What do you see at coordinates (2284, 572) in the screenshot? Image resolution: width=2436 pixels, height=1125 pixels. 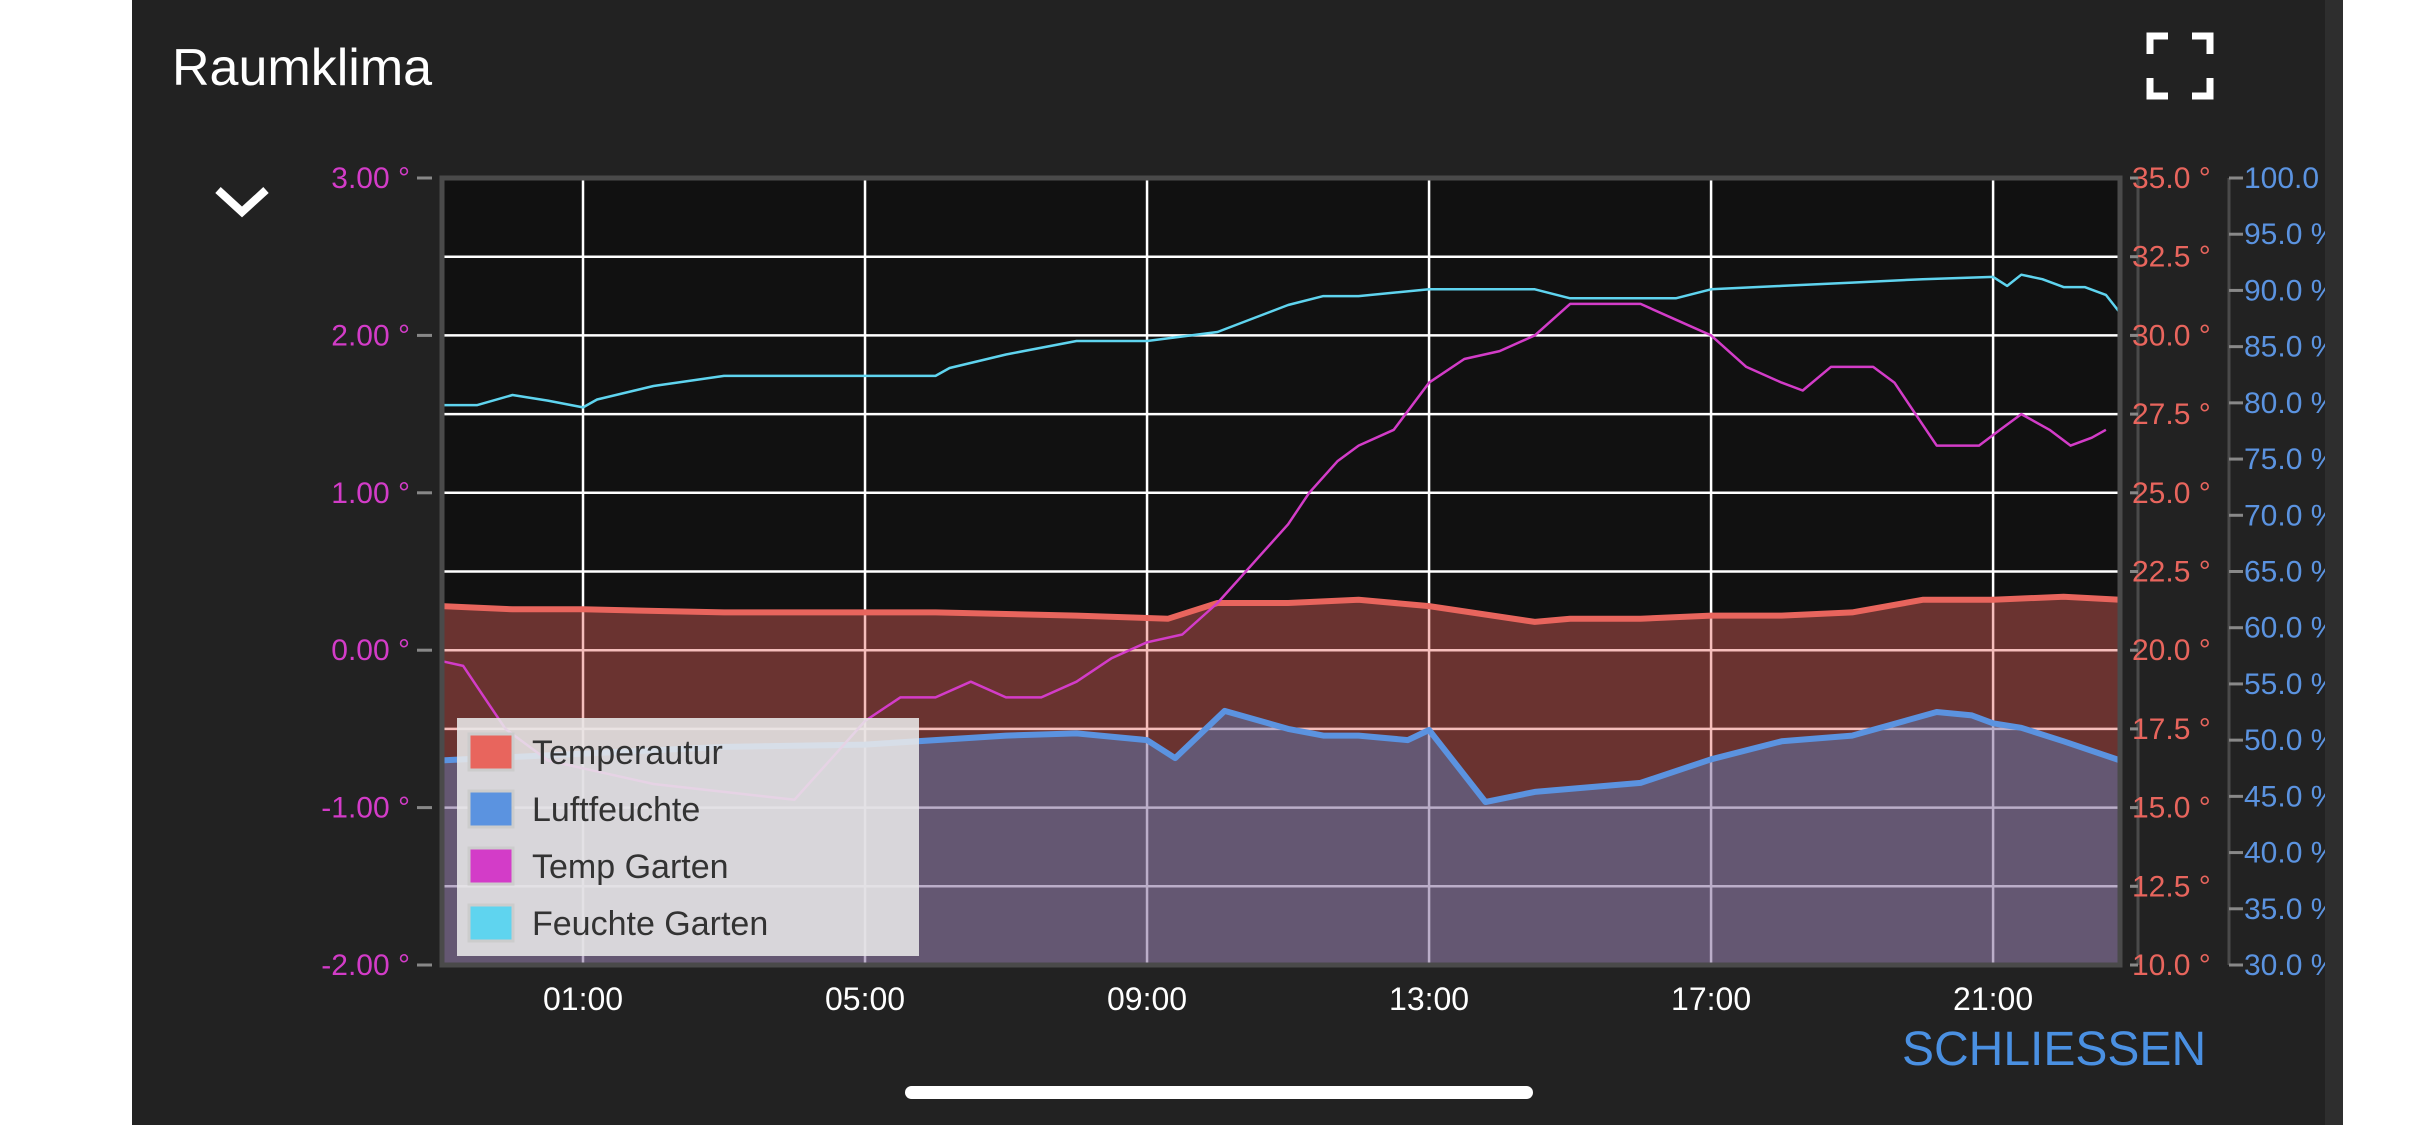 I see `right2-axis-label: 65.0 %` at bounding box center [2284, 572].